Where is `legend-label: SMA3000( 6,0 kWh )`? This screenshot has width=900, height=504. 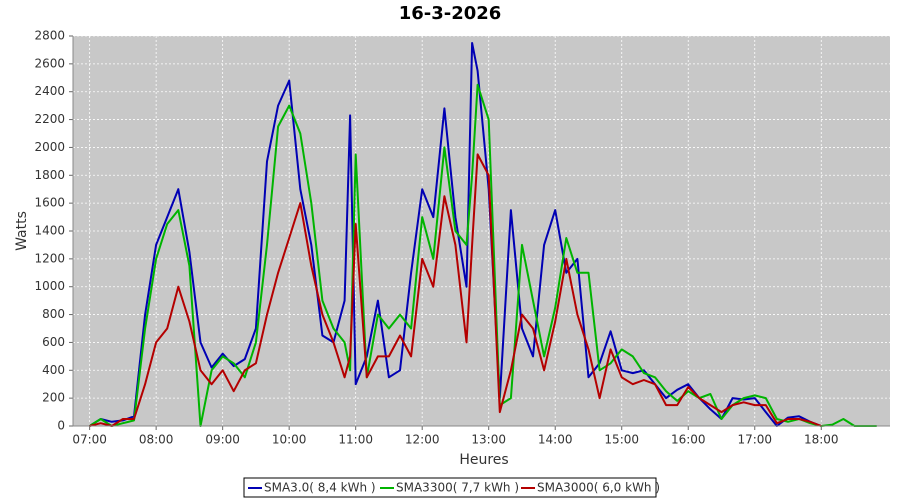 legend-label: SMA3000( 6,0 kWh ) is located at coordinates (598, 488).